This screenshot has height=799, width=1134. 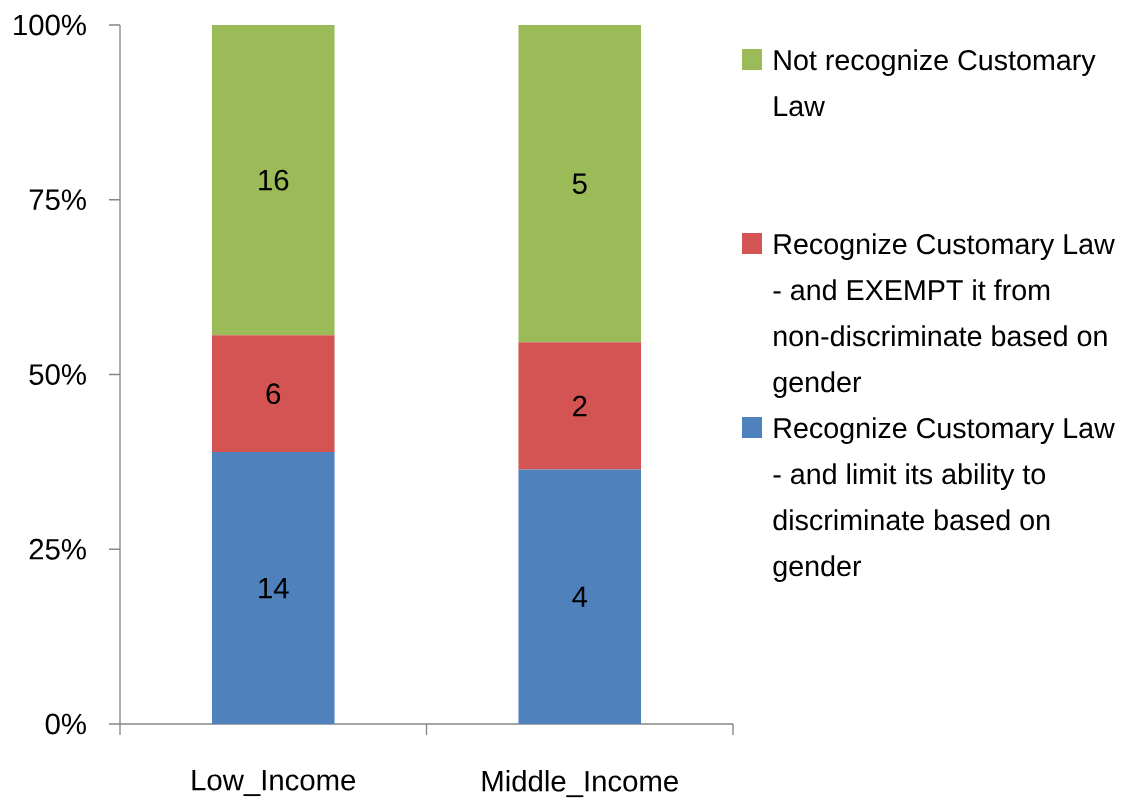 What do you see at coordinates (944, 499) in the screenshot?
I see `legend-label: Recognize Customary Law - and limit its ability to discriminate based on gender` at bounding box center [944, 499].